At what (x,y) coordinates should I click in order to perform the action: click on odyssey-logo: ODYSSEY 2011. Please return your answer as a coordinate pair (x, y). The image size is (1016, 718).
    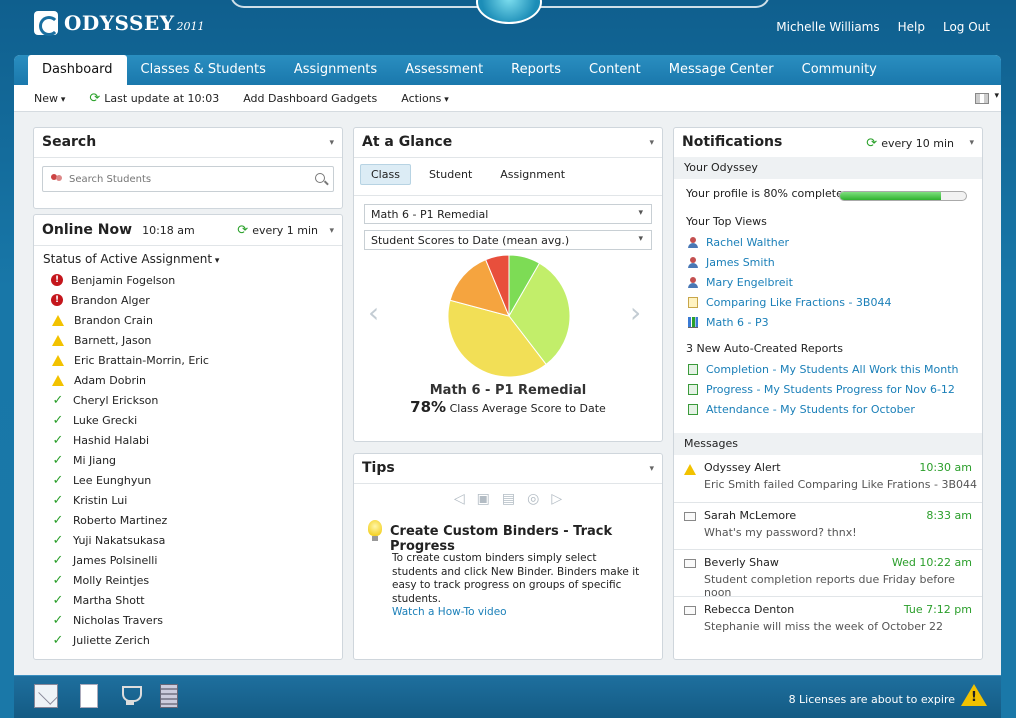
    Looking at the image, I should click on (119, 23).